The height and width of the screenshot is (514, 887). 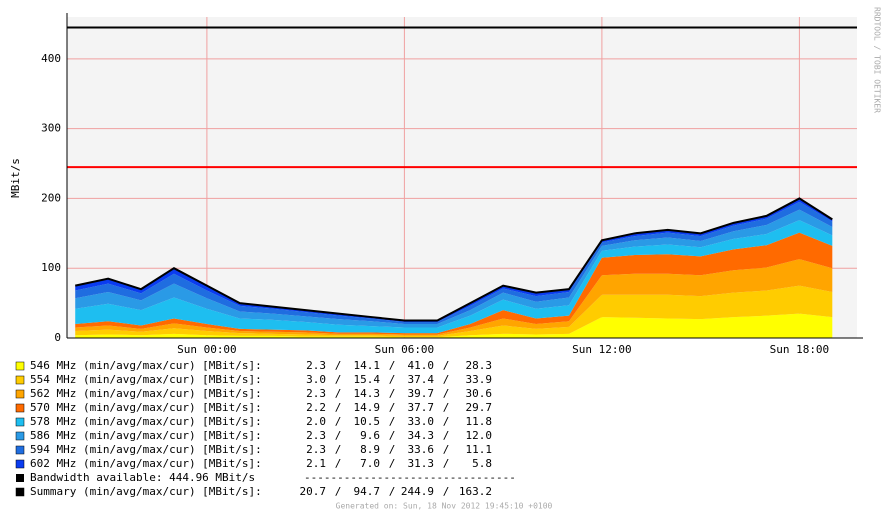 I want to click on y-axis-label: MBit/s, so click(x=15, y=178).